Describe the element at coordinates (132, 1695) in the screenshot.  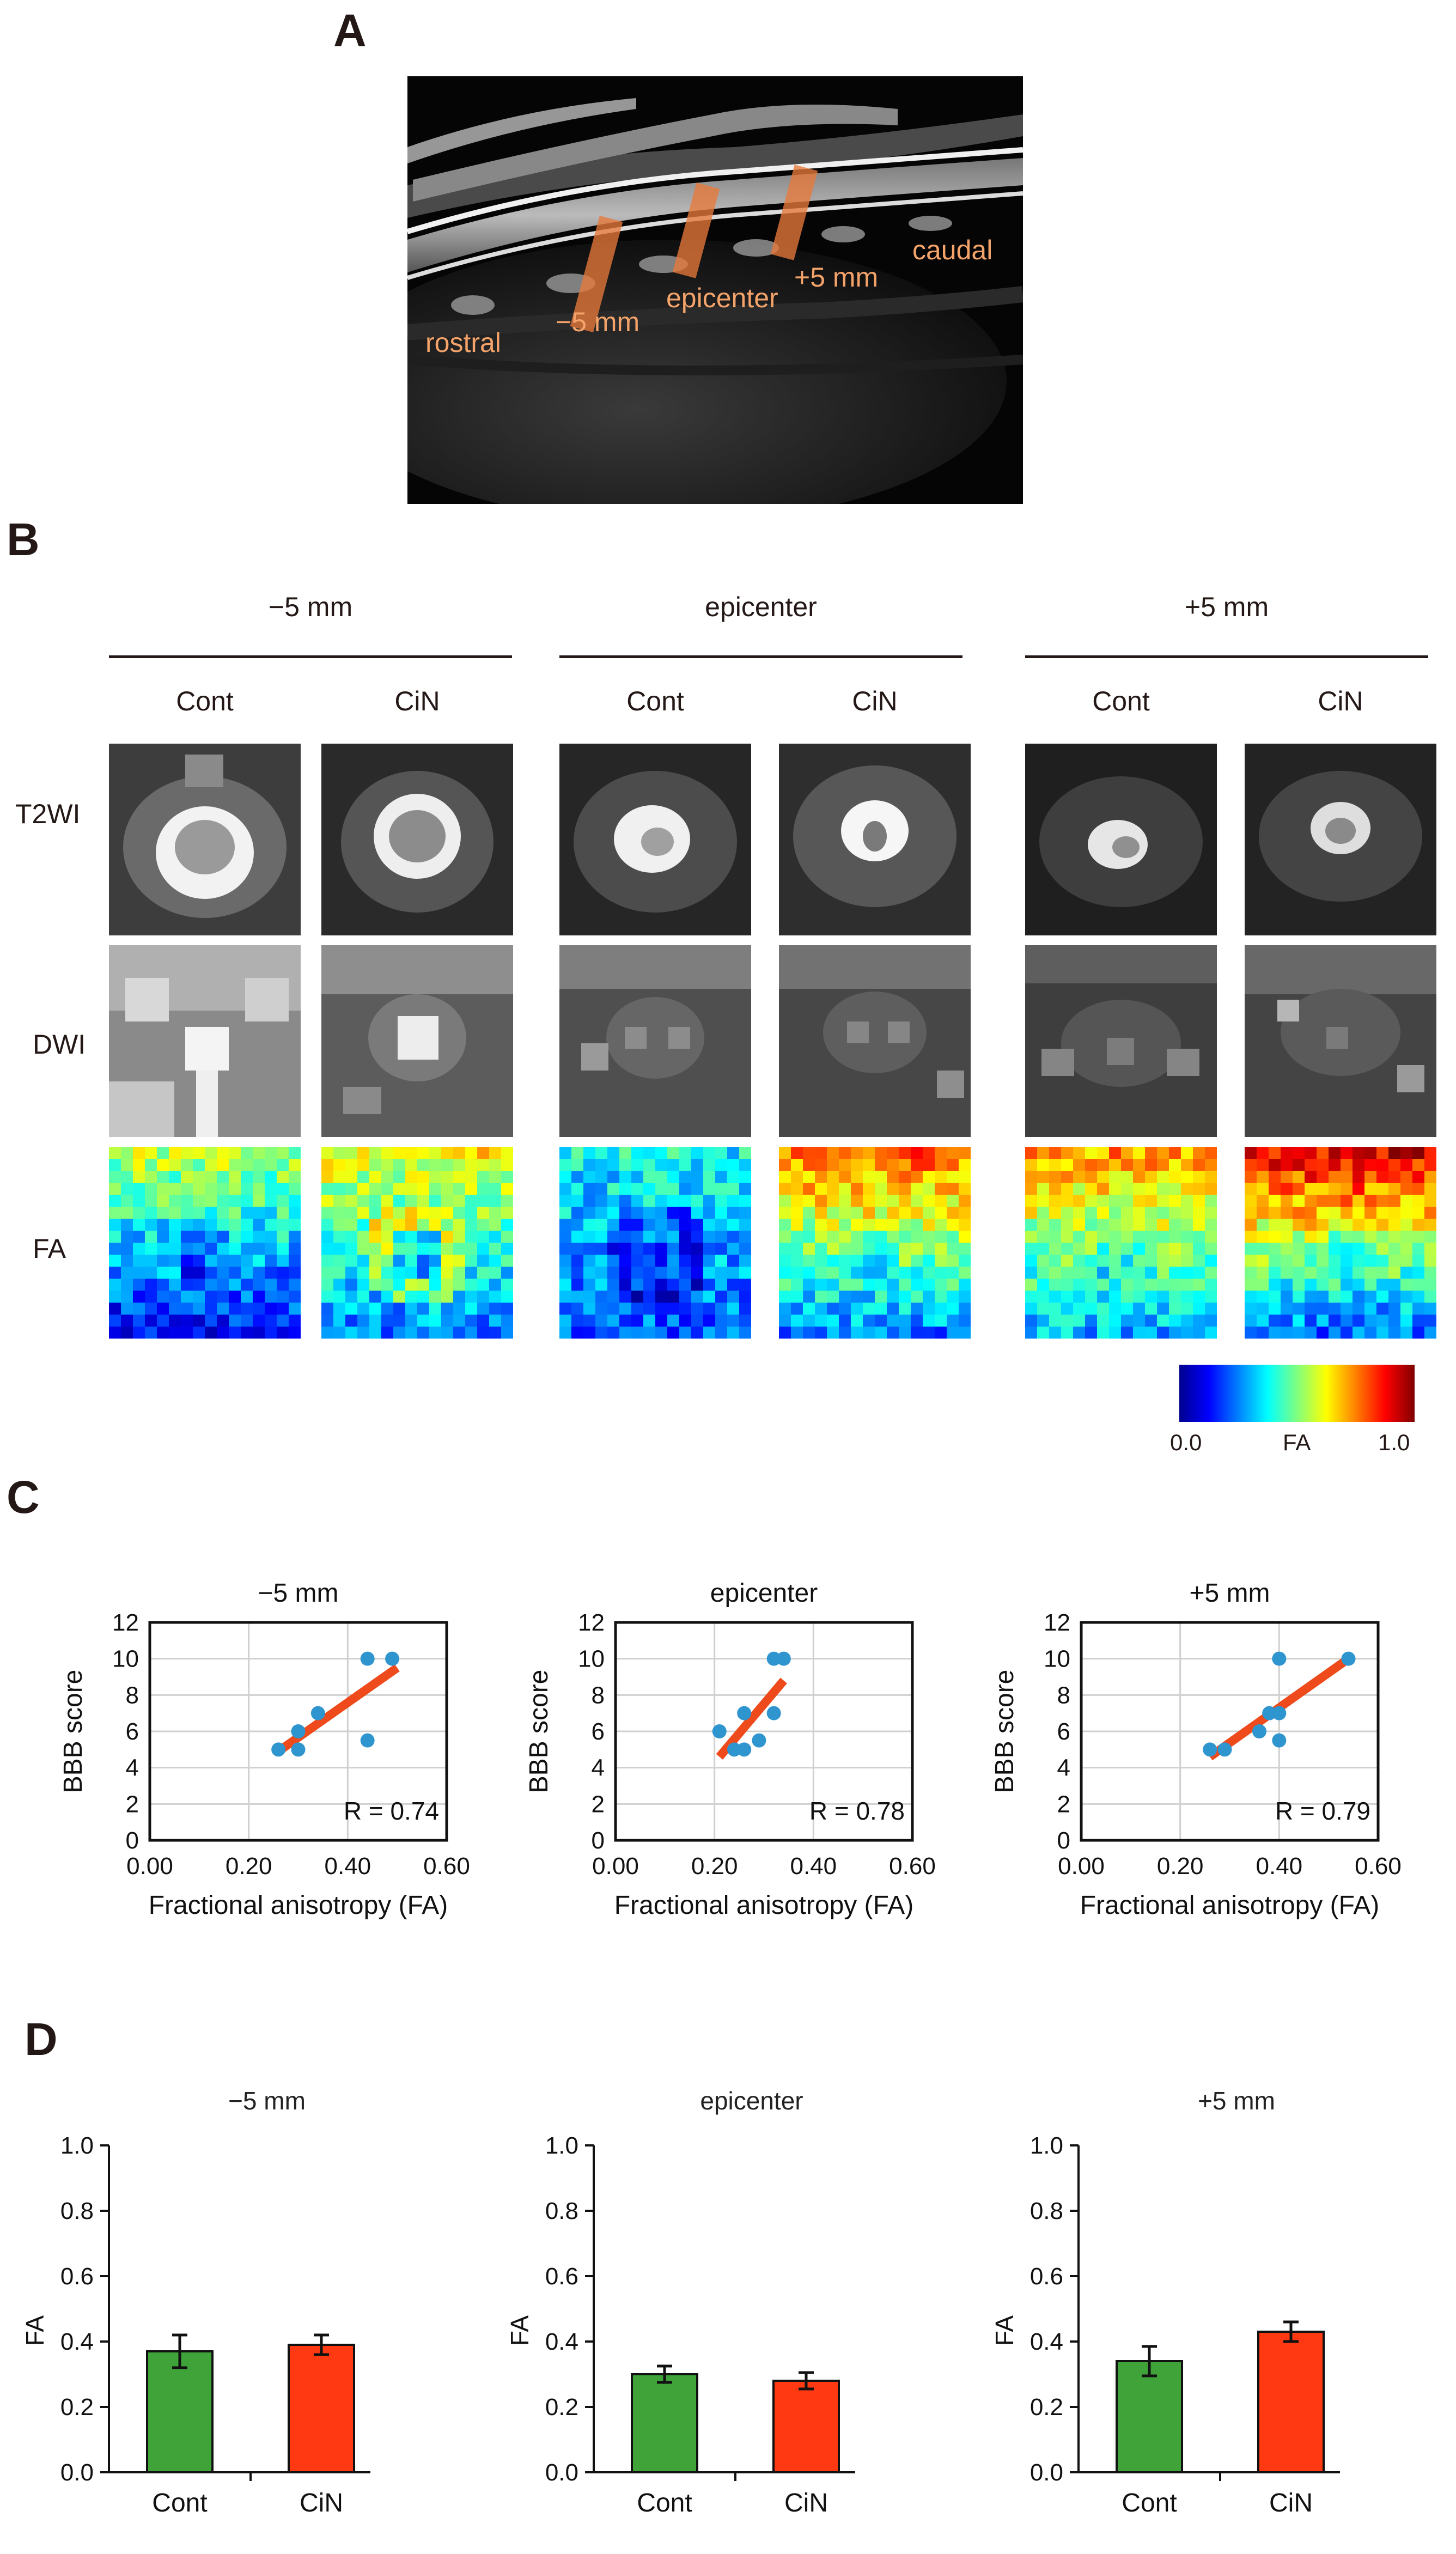
I see `y-tick-label: 8` at that location.